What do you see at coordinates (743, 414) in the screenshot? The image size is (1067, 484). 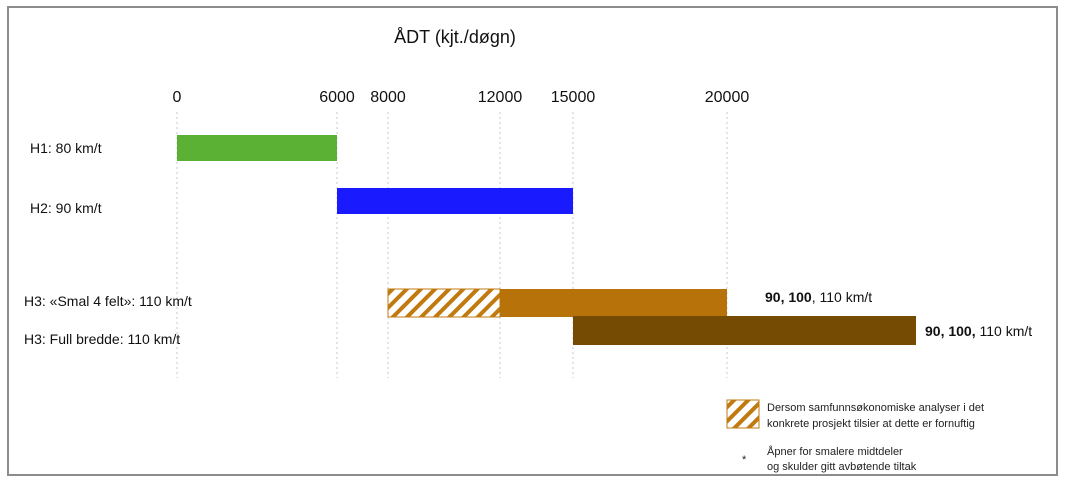 I see `legend-hatched-swatch` at bounding box center [743, 414].